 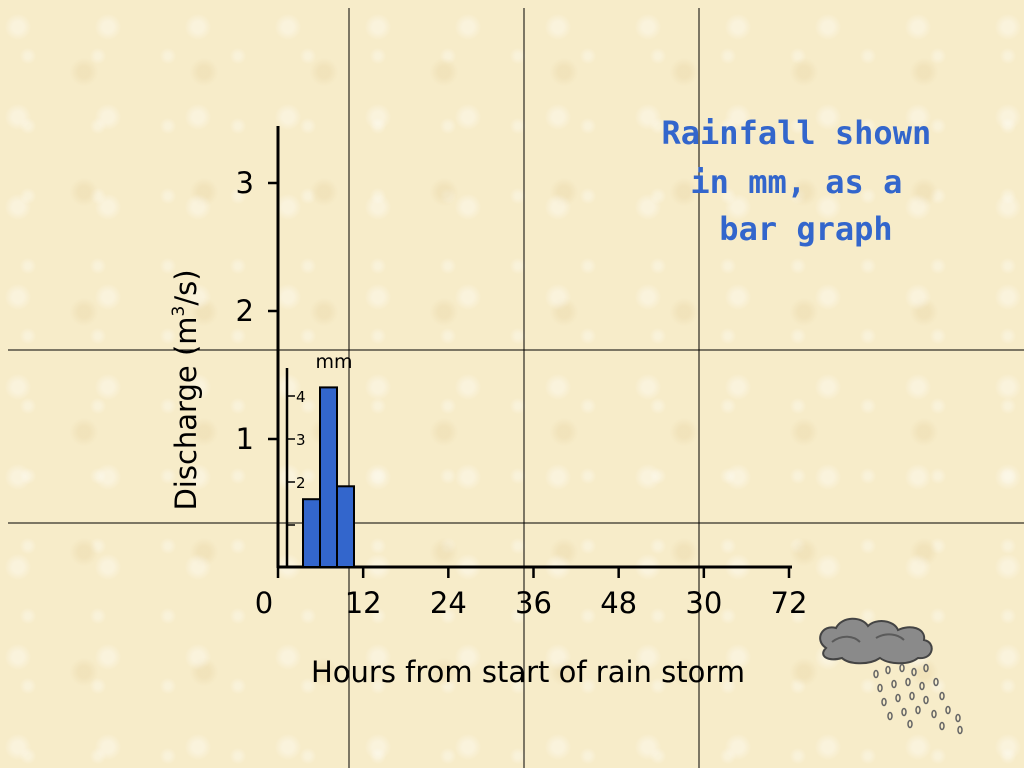 What do you see at coordinates (533, 603) in the screenshot?
I see `x-tick-label: 36` at bounding box center [533, 603].